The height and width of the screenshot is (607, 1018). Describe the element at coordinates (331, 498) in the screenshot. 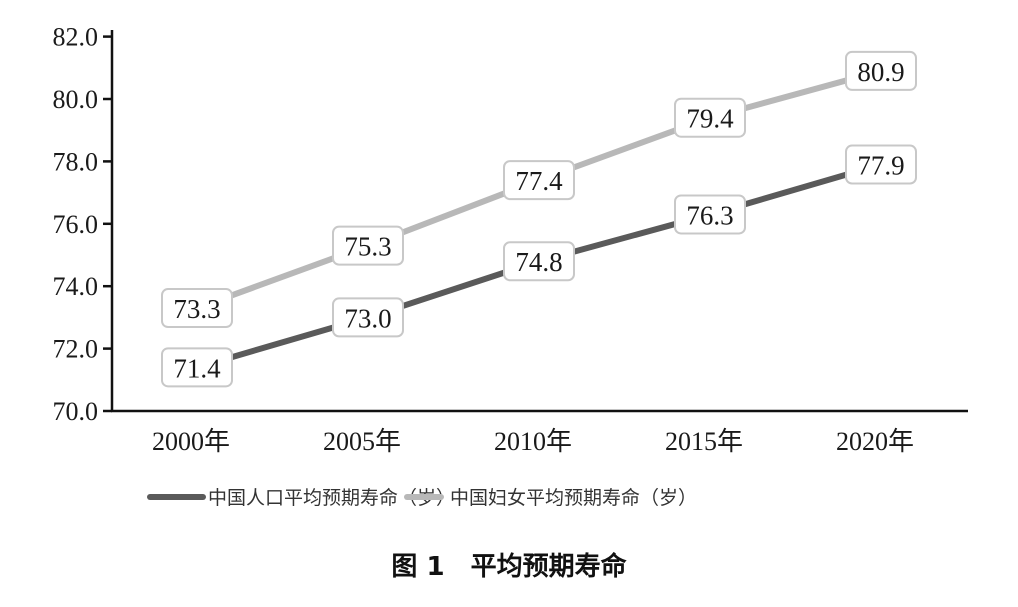

I see `legend-label-population: 中国人口平均预期寿命（岁）` at that location.